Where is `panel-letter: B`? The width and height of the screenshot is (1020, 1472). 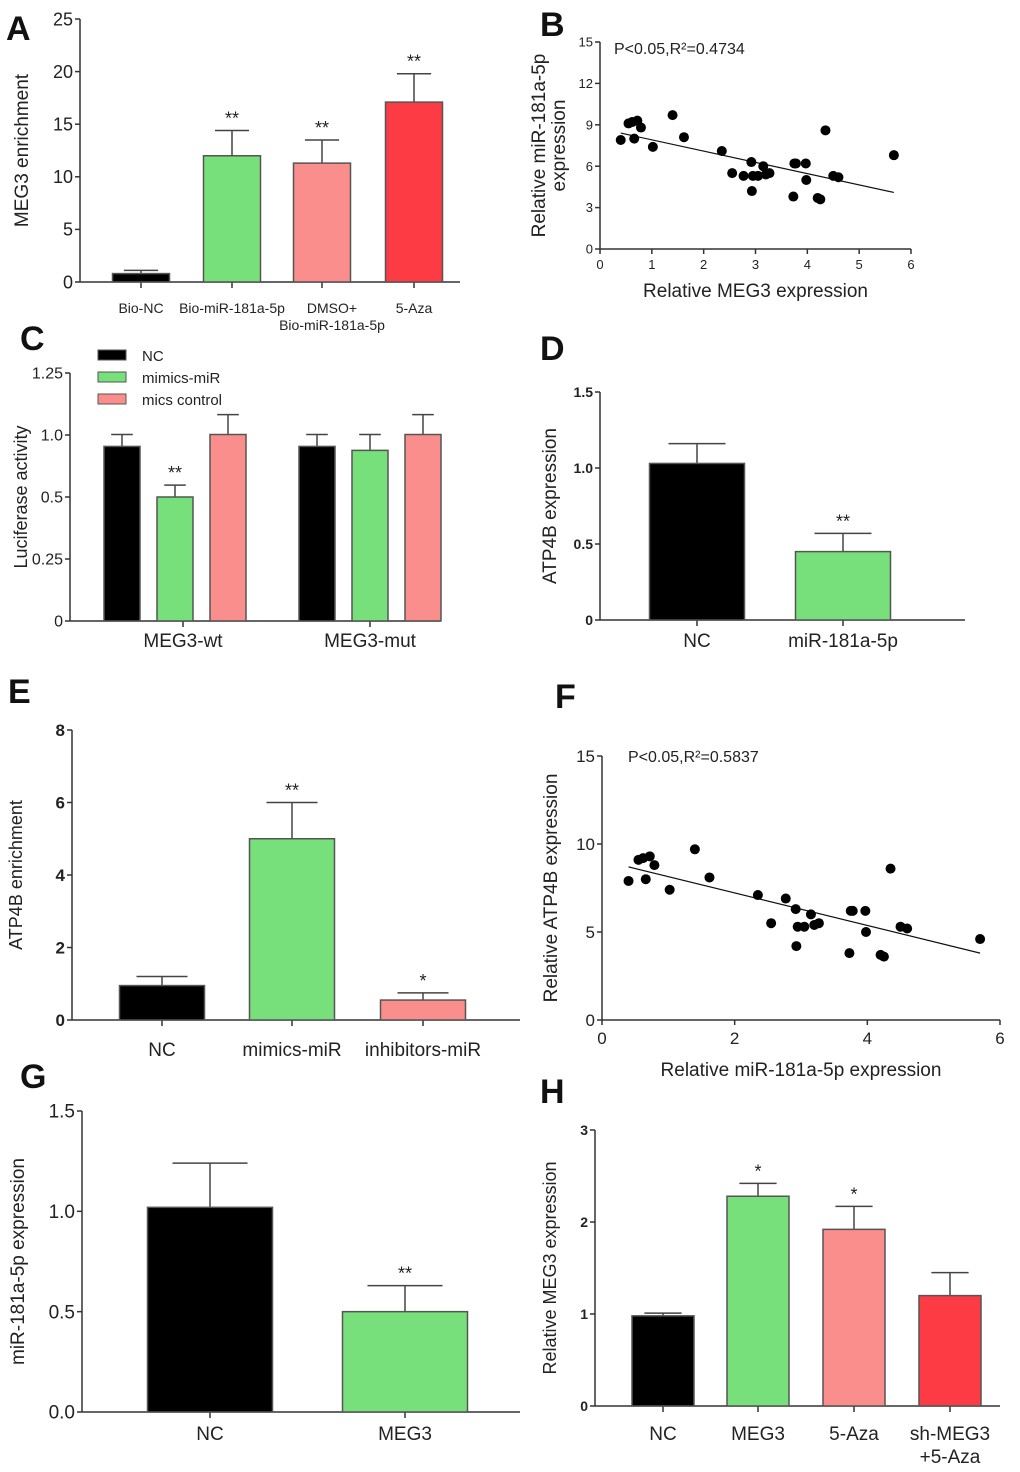
panel-letter: B is located at coordinates (552, 25).